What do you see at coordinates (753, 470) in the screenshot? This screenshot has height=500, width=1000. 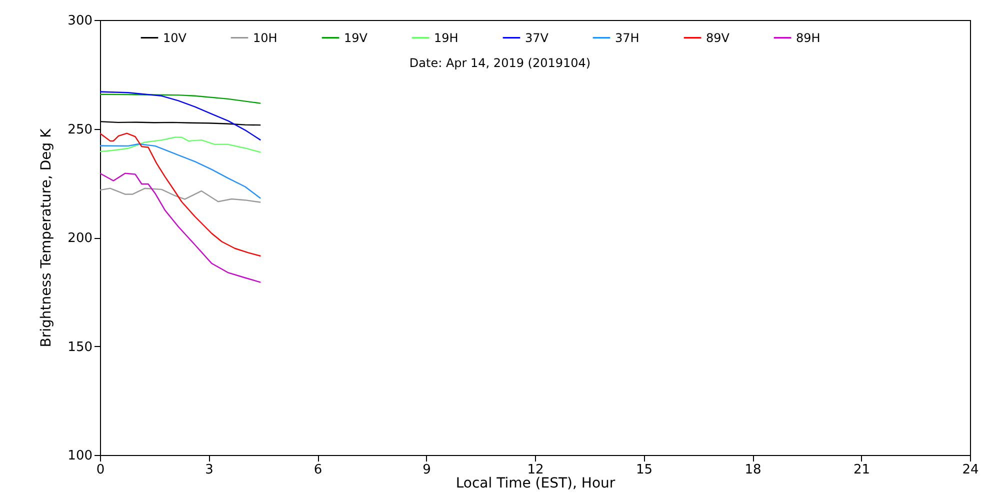 I see `x-tick-label: 18` at bounding box center [753, 470].